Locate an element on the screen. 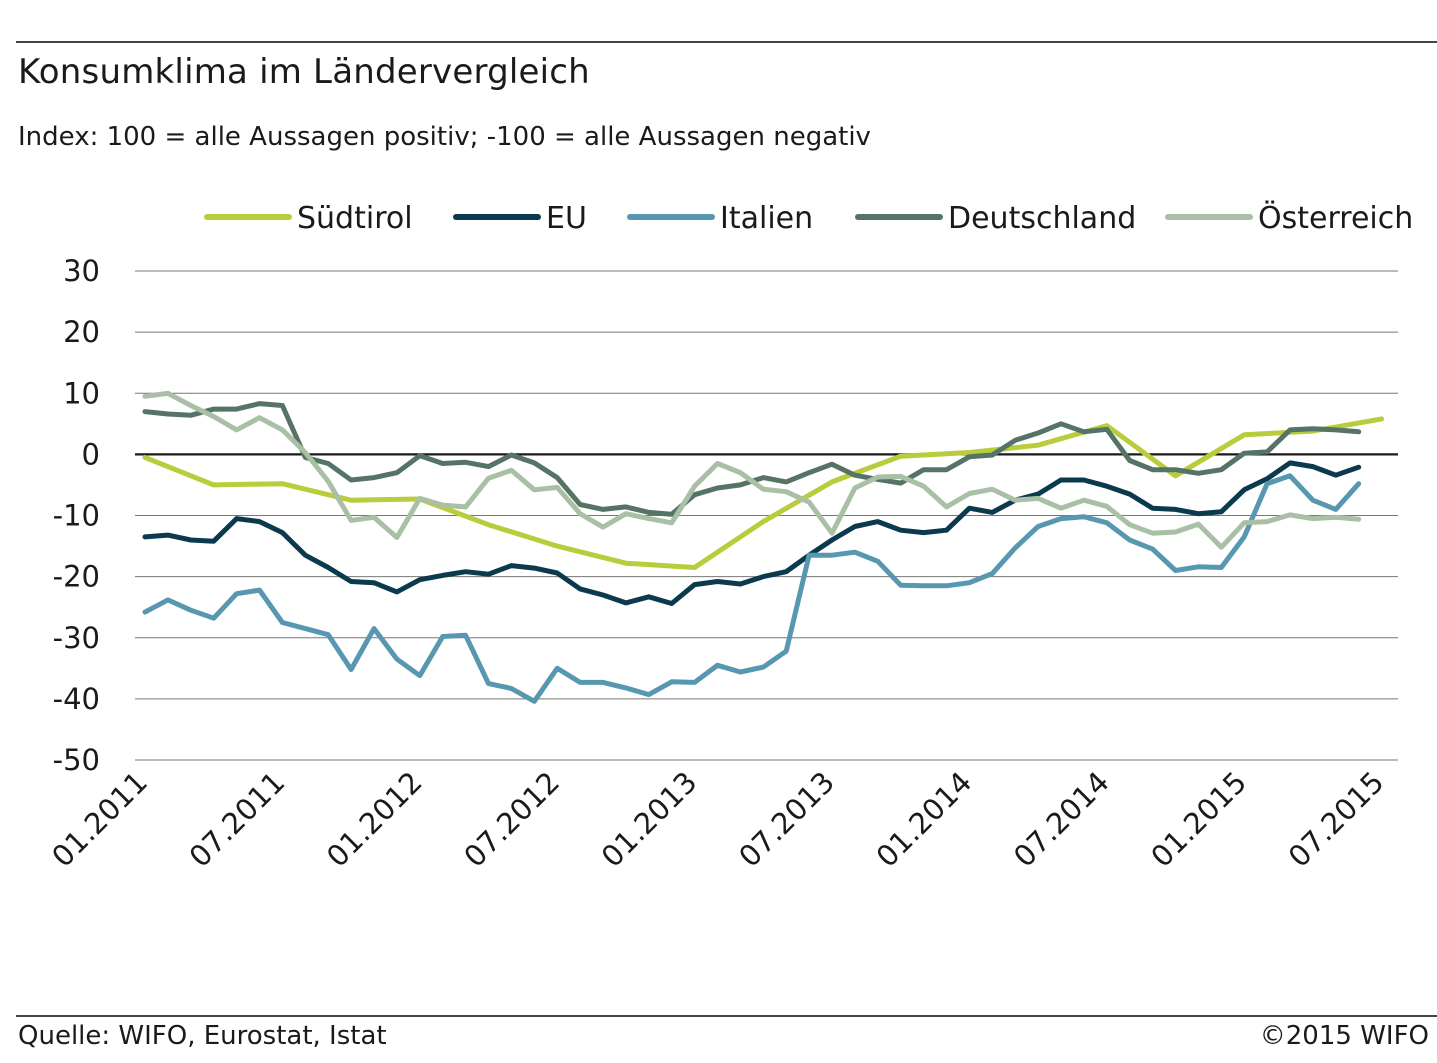  x-tick-label: 07.2011 is located at coordinates (236, 819).